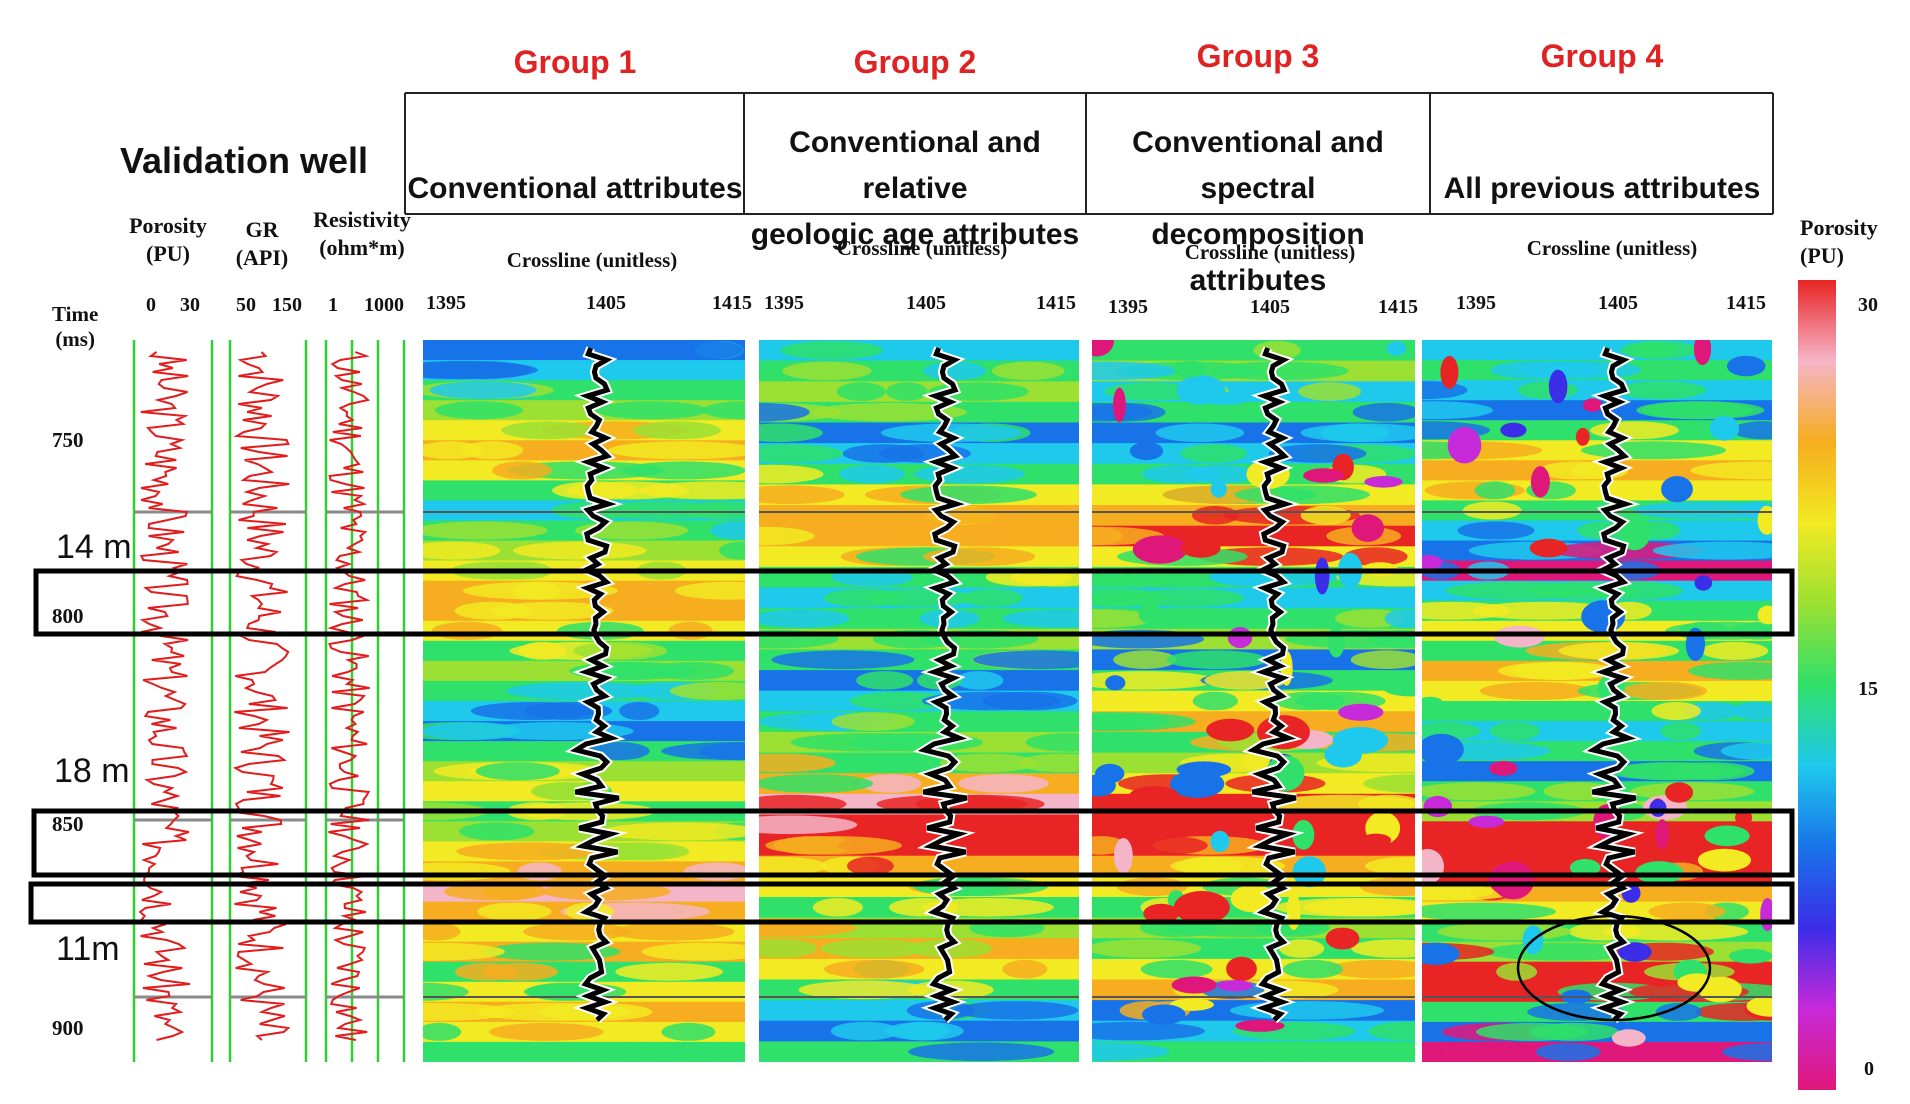 The width and height of the screenshot is (1910, 1104). What do you see at coordinates (164, 696) in the screenshot?
I see `porosity-log-curve` at bounding box center [164, 696].